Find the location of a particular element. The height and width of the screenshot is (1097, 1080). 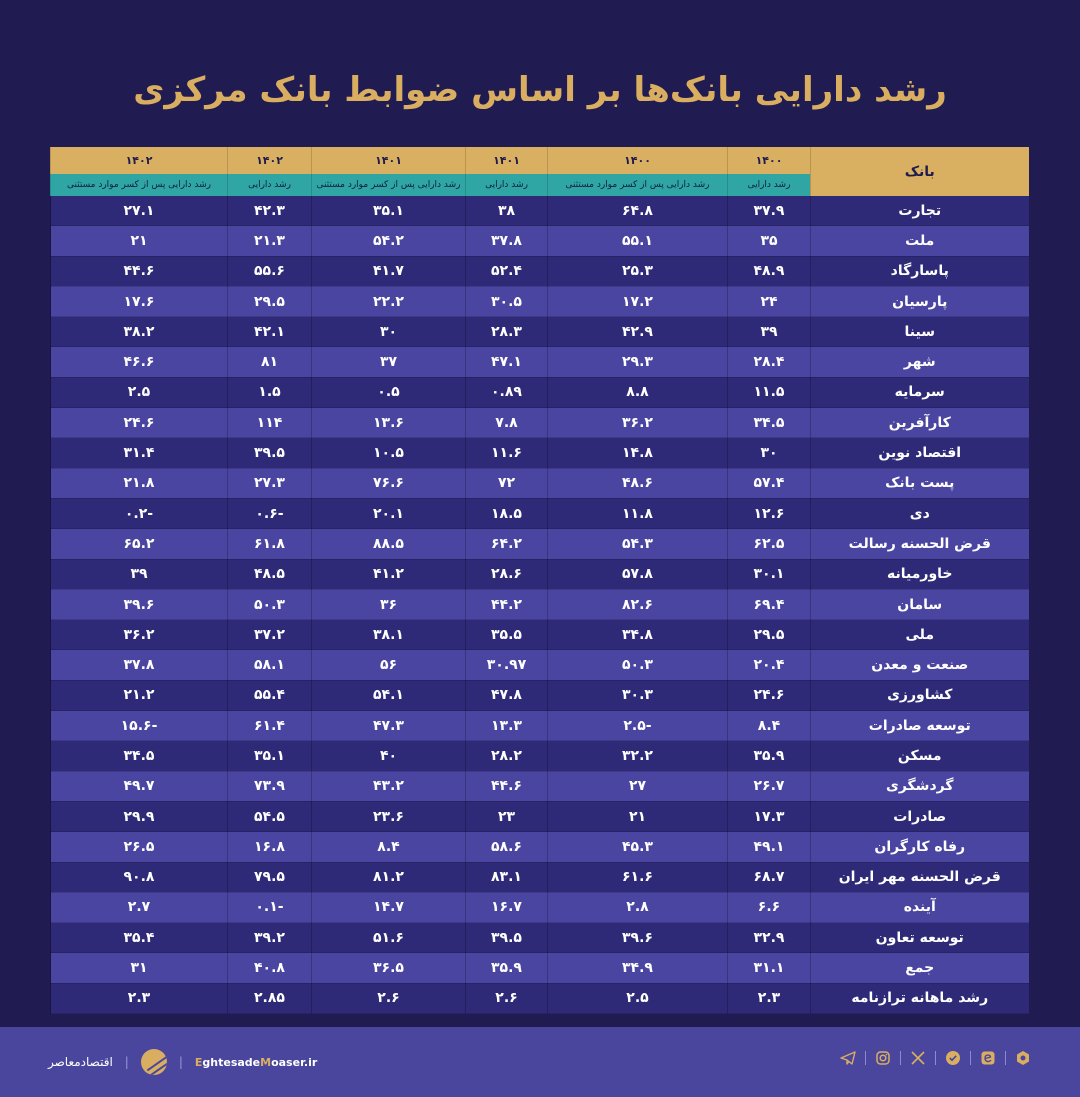

bank-name-cell: تجارت is located at coordinates (919, 211).